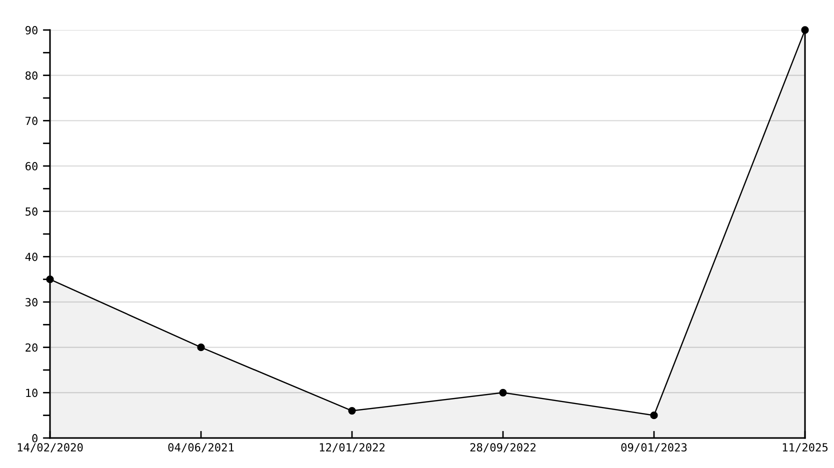 This screenshot has height=468, width=834. I want to click on y-tick-label: 90, so click(32, 30).